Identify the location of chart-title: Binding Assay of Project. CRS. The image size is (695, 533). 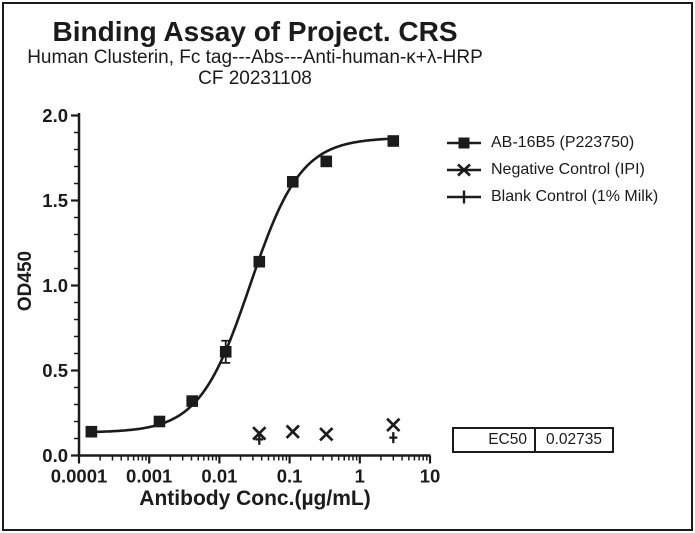
(255, 31).